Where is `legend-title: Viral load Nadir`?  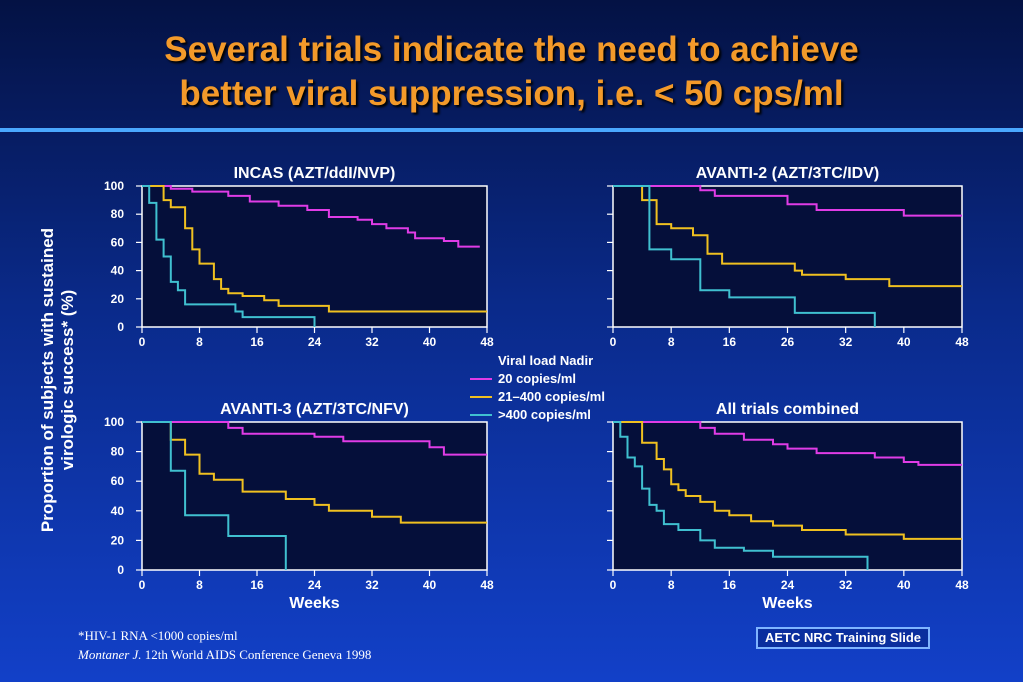 legend-title: Viral load Nadir is located at coordinates (546, 360).